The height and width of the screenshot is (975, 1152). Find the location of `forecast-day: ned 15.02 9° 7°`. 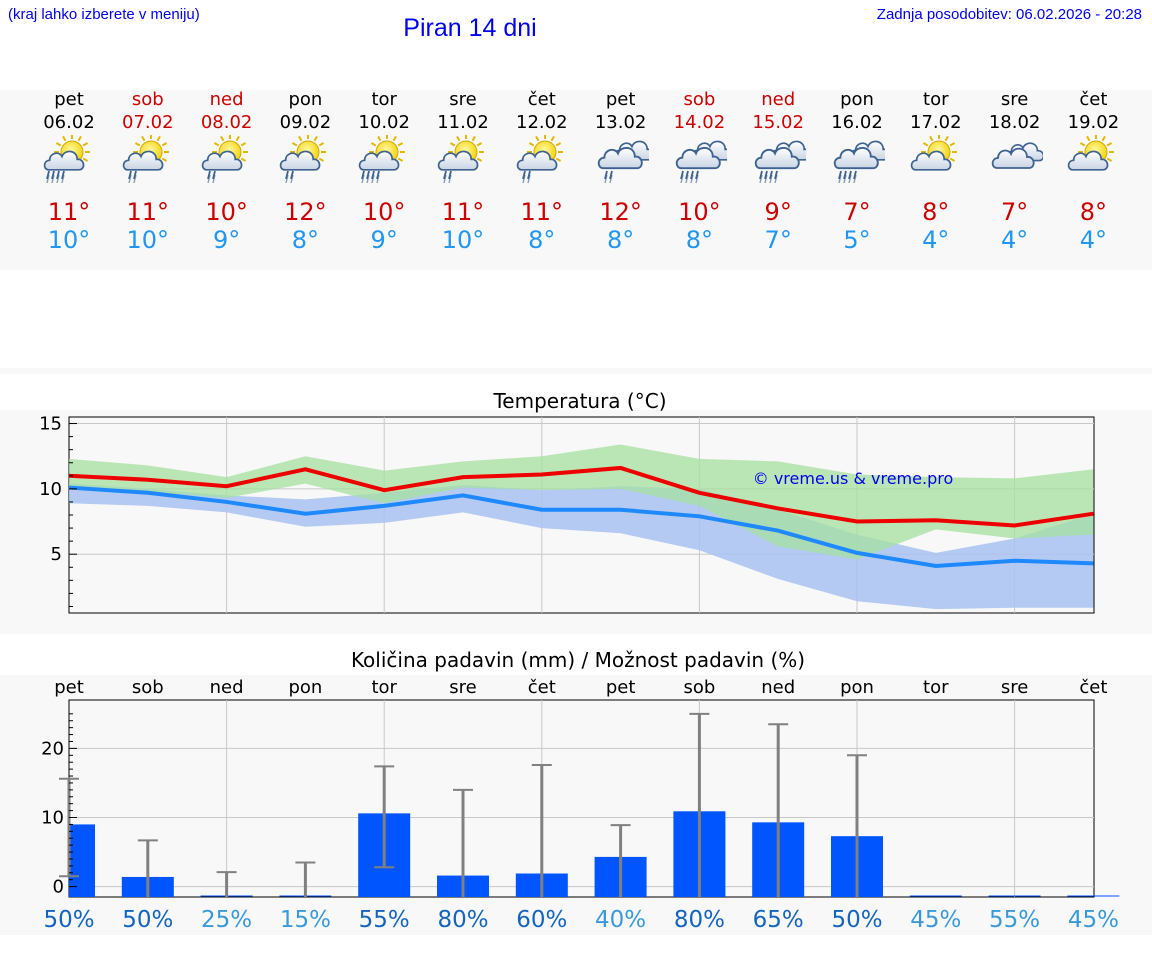

forecast-day: ned 15.02 9° 7° is located at coordinates (778, 173).